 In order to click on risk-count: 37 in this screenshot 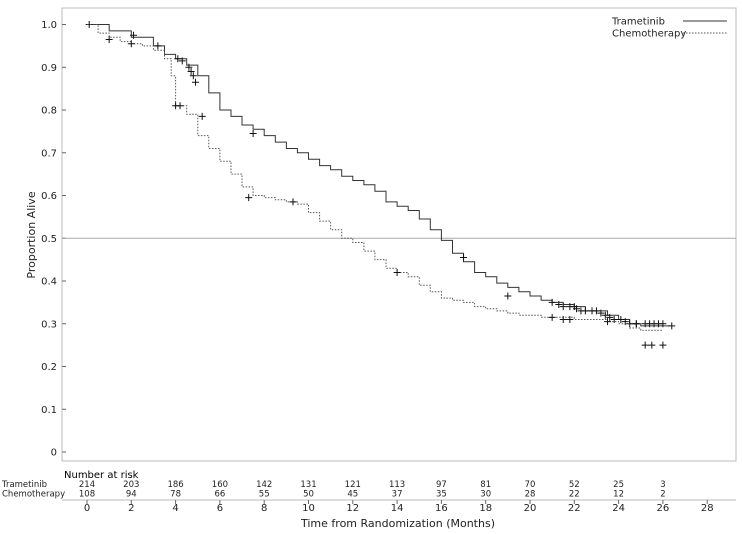, I will do `click(397, 495)`.